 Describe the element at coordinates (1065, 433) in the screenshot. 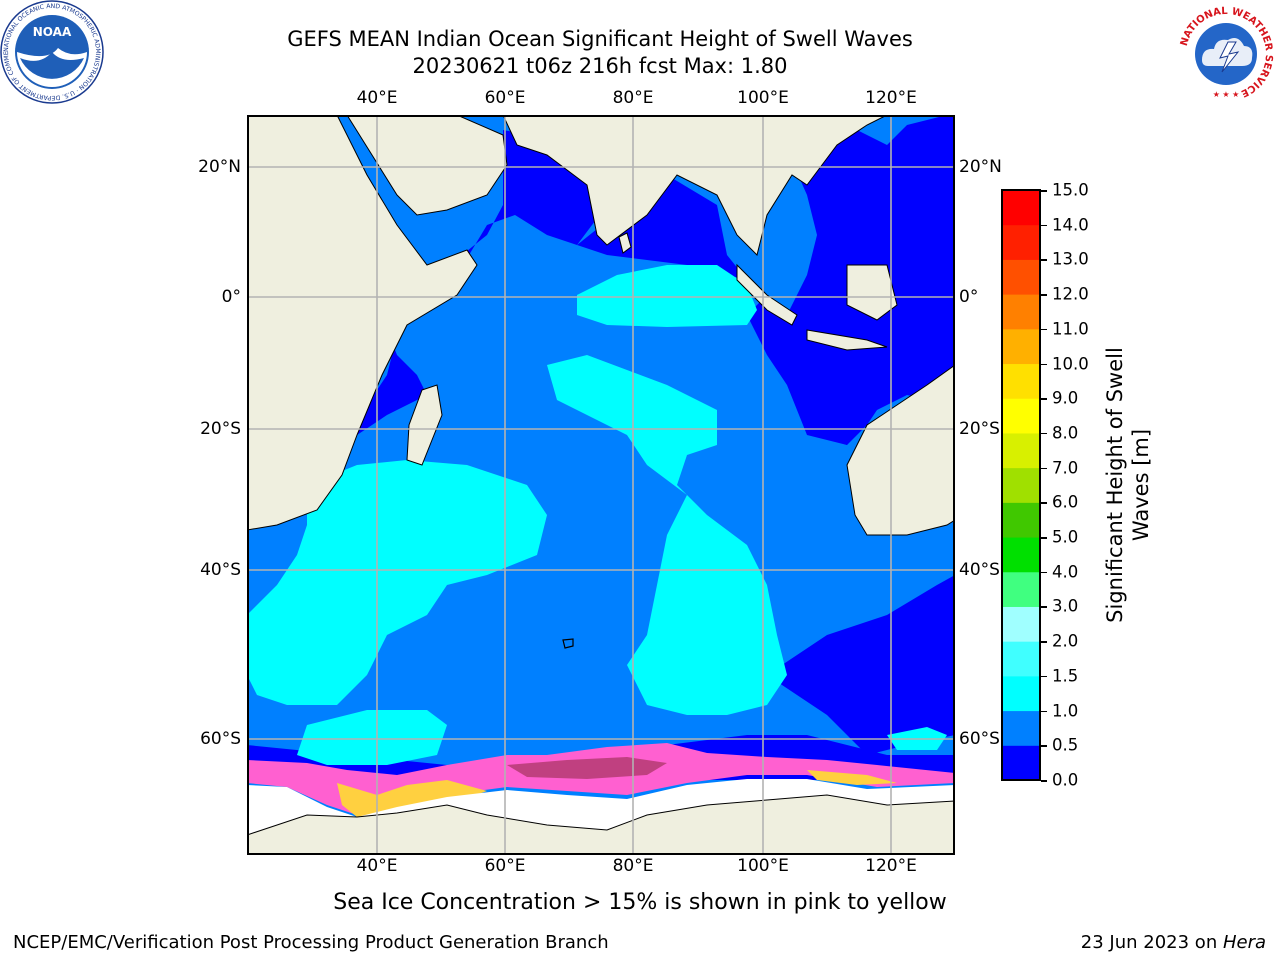

I see `colorbar-tick-label: 8.0` at that location.